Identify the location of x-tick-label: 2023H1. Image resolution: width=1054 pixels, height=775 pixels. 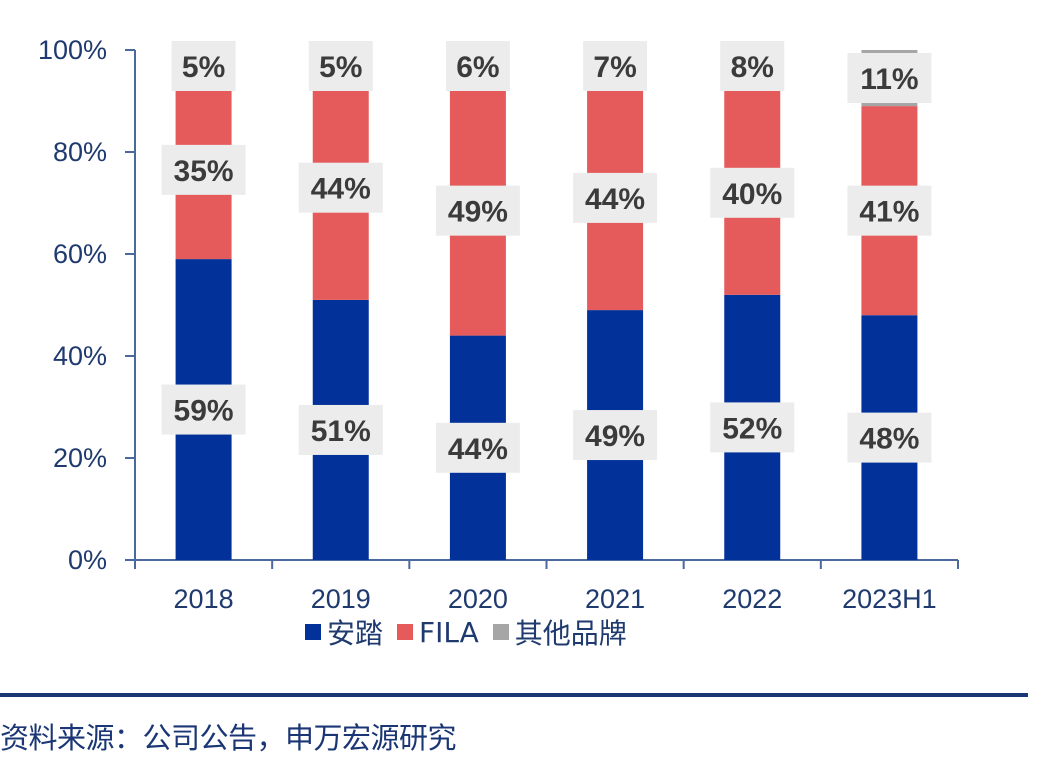
(889, 597).